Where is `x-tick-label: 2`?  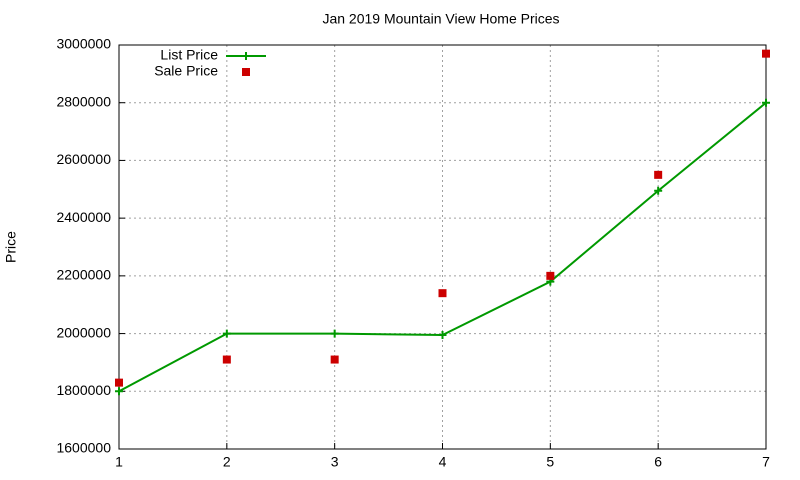
x-tick-label: 2 is located at coordinates (227, 462).